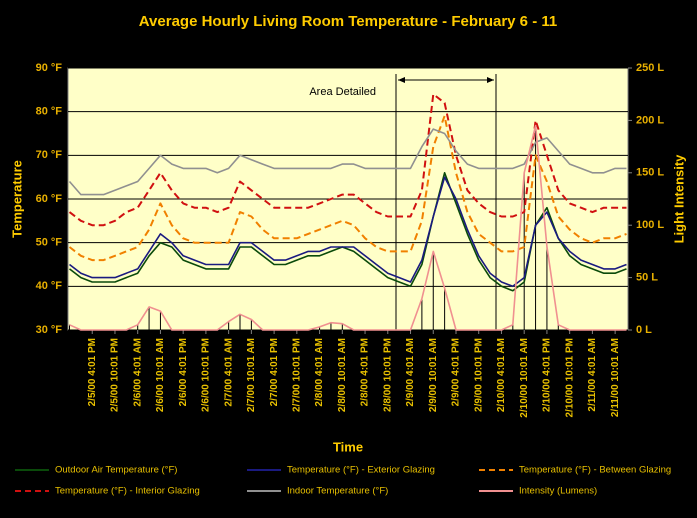 The height and width of the screenshot is (518, 697). I want to click on x-tick-label: 2/6/00 4:01 AM, so click(137, 372).